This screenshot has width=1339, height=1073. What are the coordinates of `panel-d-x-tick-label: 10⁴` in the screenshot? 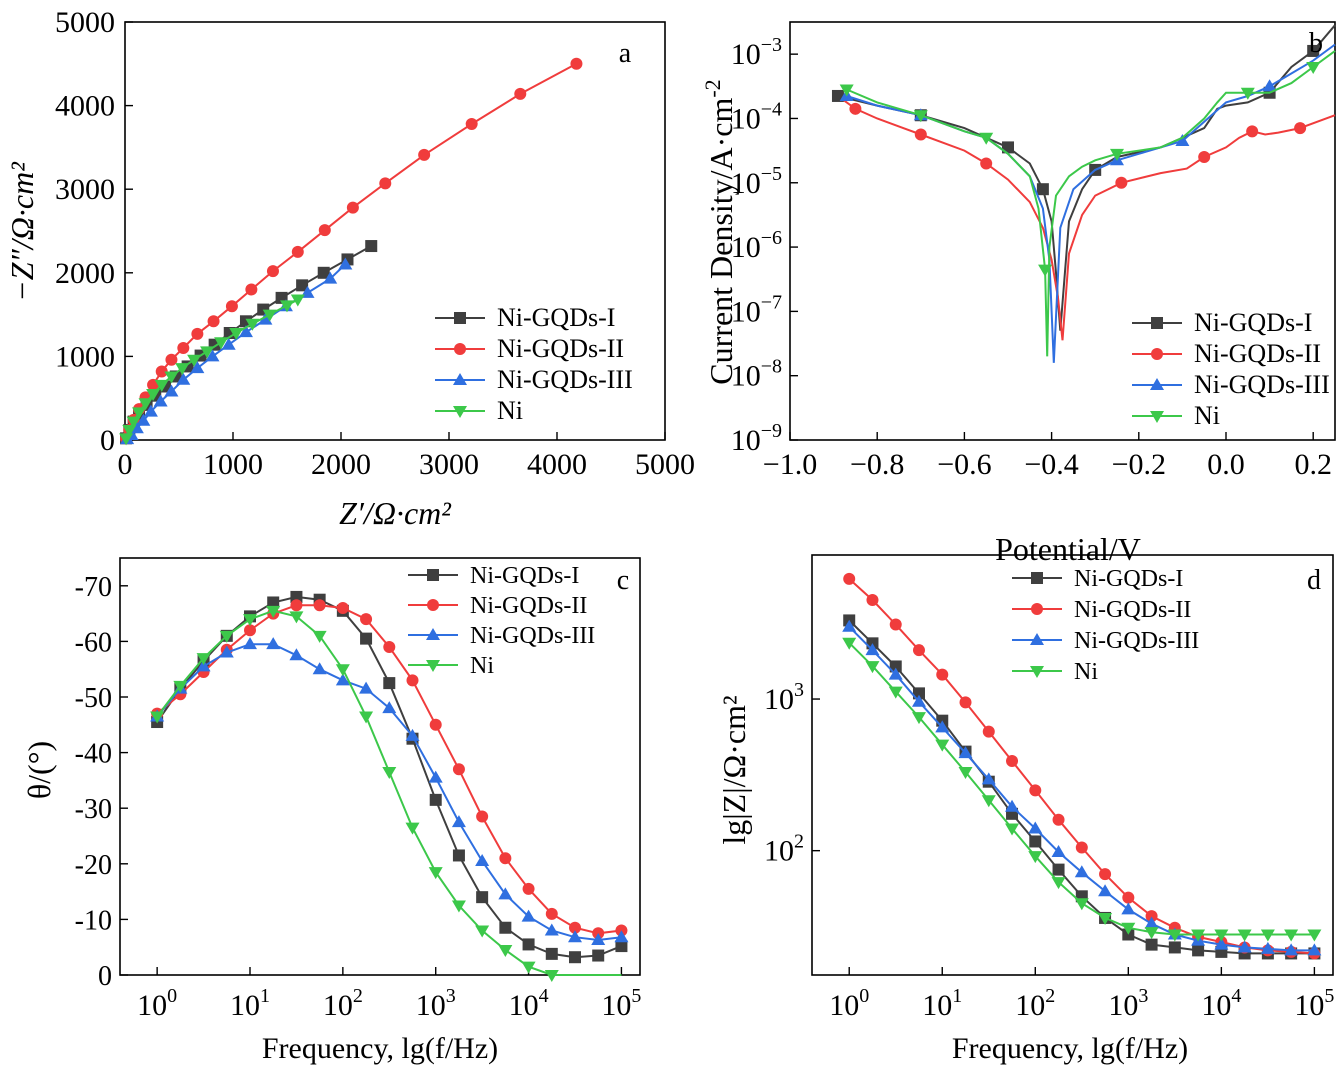 It's located at (1221, 1003).